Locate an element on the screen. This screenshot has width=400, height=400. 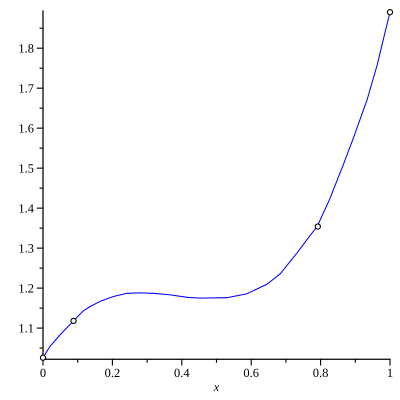
x-tick-label: 0.6 is located at coordinates (251, 373).